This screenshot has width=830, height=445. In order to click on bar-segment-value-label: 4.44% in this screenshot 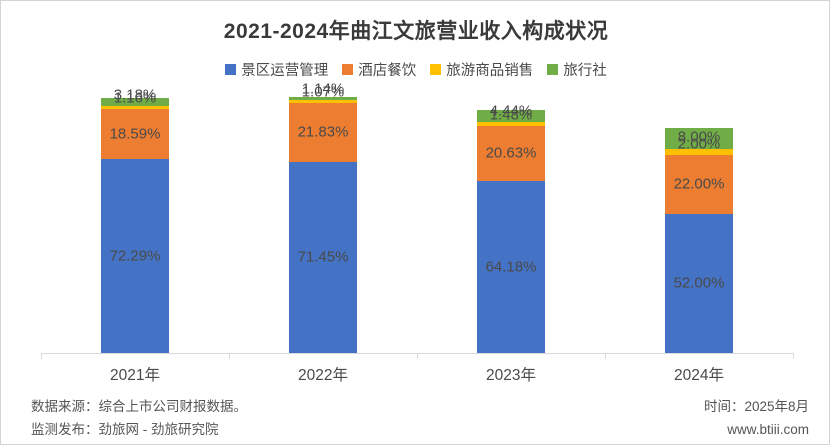, I will do `click(511, 111)`.